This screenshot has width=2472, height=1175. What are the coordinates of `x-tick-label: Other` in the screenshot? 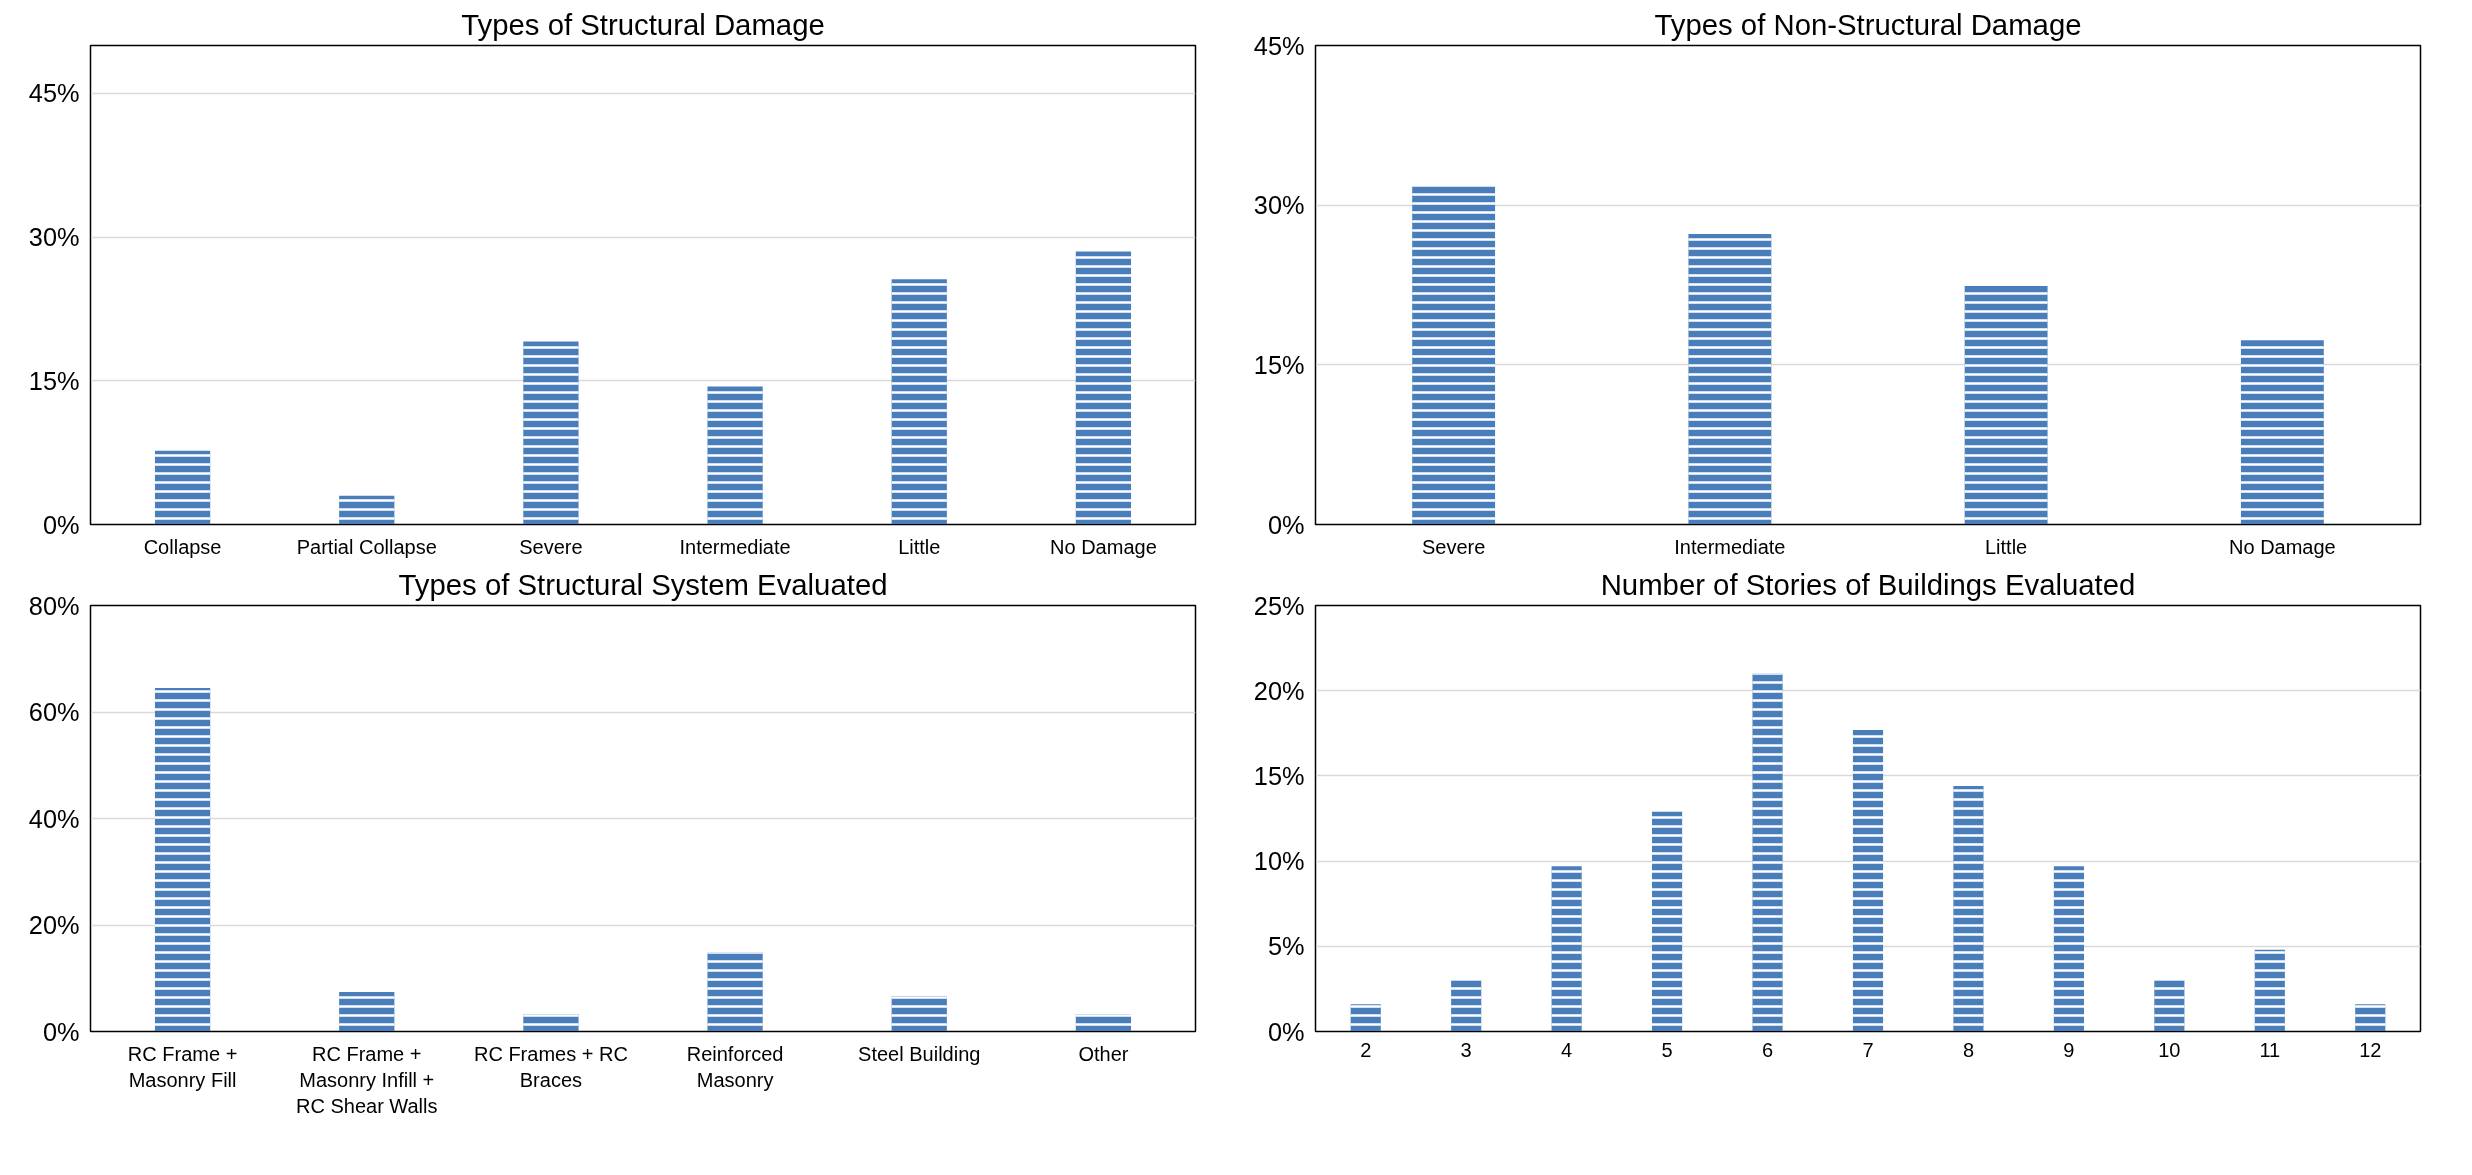 It's located at (1103, 1053).